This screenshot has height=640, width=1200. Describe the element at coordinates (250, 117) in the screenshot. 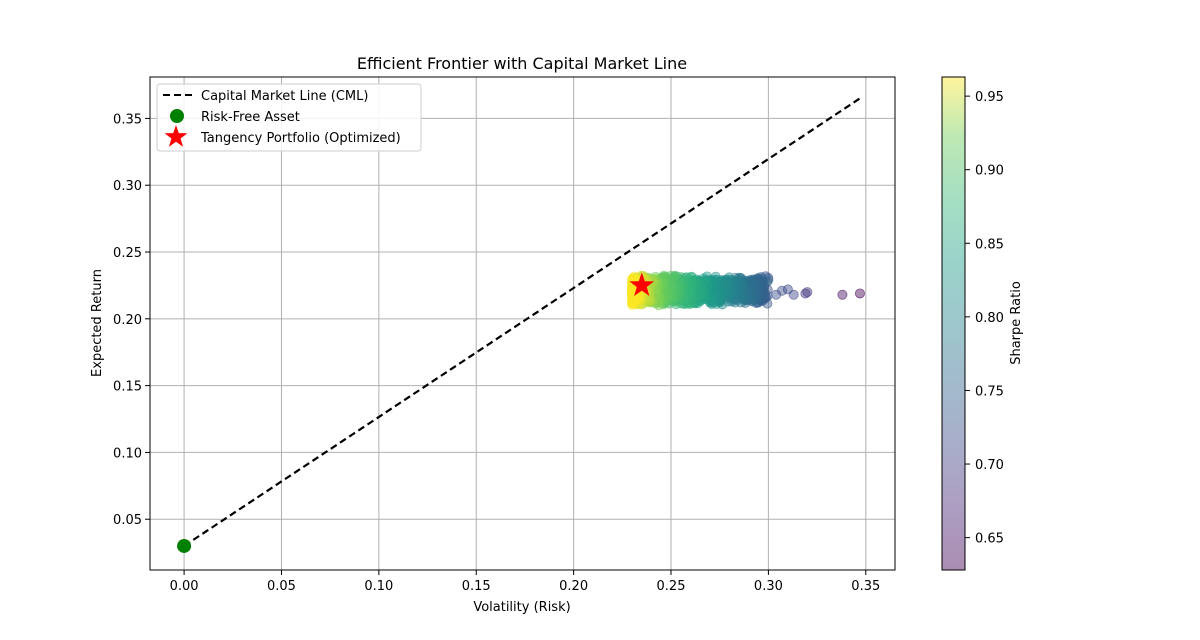

I see `legend-risk-free-label: Risk-Free Asset` at that location.